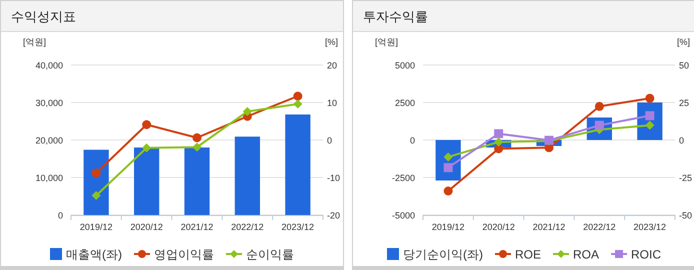 The image size is (694, 270). What do you see at coordinates (94, 255) in the screenshot?
I see `legend-label: 매출액(좌)` at bounding box center [94, 255].